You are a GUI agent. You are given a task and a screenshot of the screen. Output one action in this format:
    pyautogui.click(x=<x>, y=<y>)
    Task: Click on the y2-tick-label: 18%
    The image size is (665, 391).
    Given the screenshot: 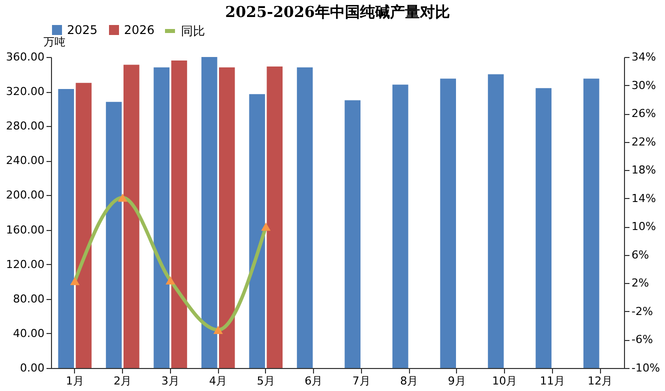 What is the action you would take?
    pyautogui.click(x=644, y=170)
    